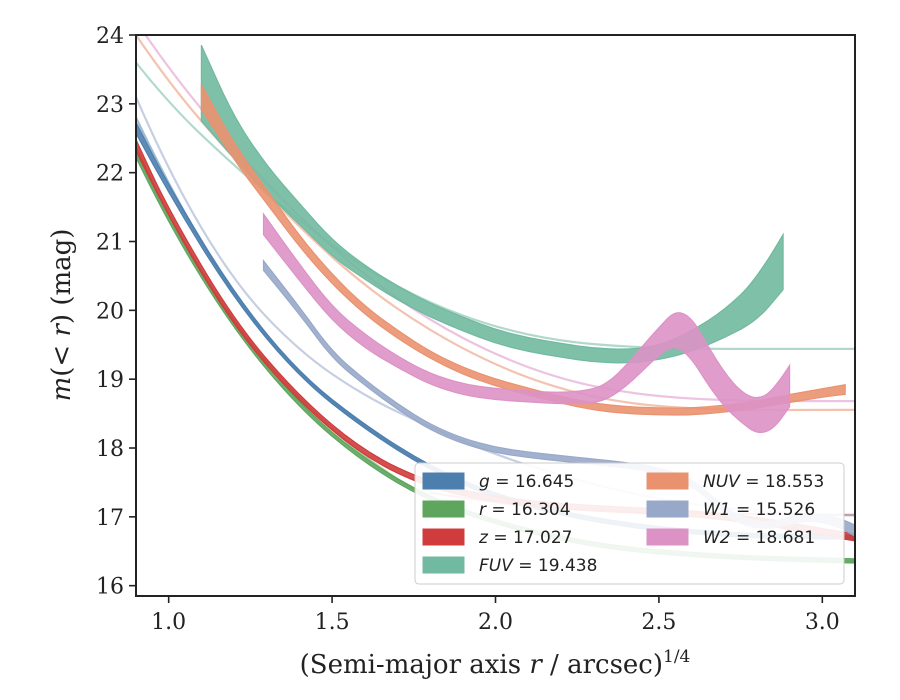 This screenshot has height=700, width=900. Describe the element at coordinates (110, 105) in the screenshot. I see `y-tick-label: 23` at that location.